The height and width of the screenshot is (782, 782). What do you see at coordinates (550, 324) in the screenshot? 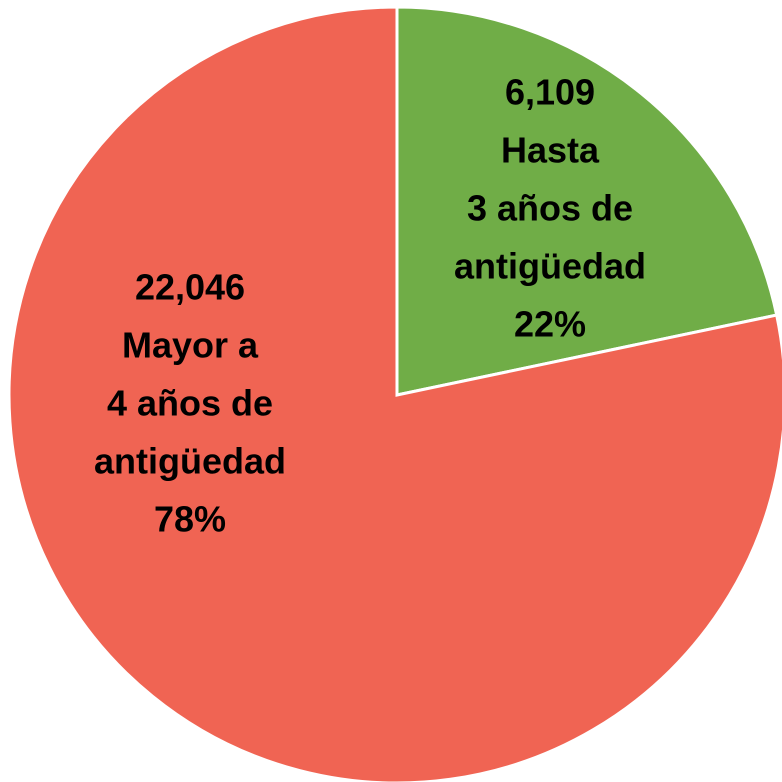
I see `percent-label: 22%` at bounding box center [550, 324].